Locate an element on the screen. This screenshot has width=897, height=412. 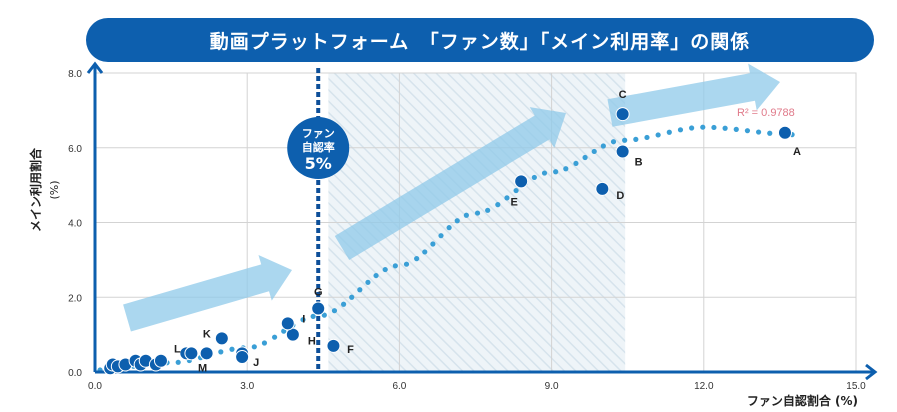
y-axis-arrowhead is located at coordinates (95, 67).